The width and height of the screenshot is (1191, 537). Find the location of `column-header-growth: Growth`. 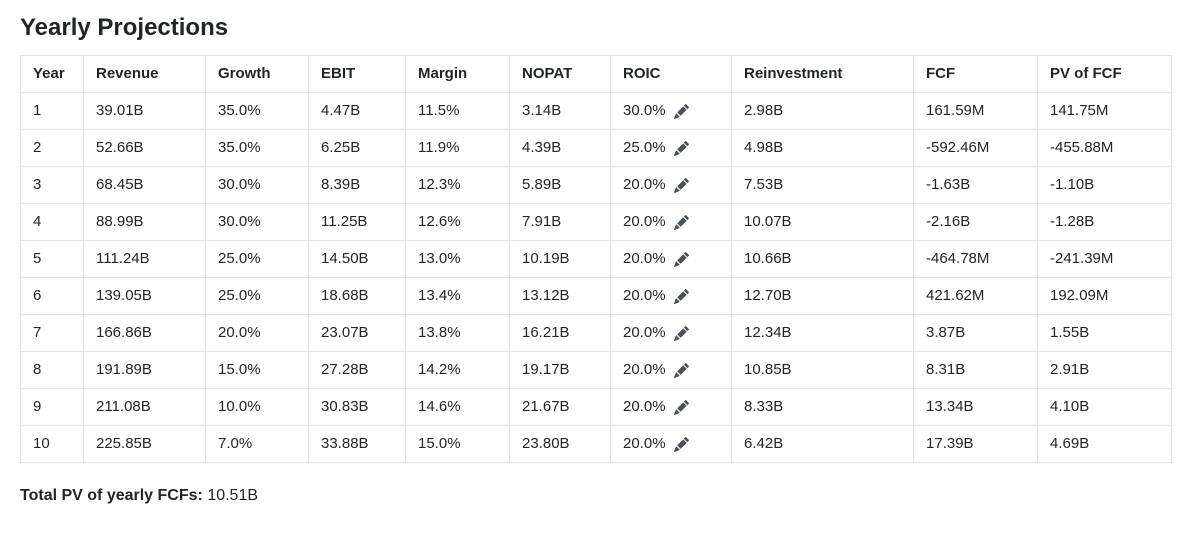

column-header-growth: Growth is located at coordinates (257, 74).